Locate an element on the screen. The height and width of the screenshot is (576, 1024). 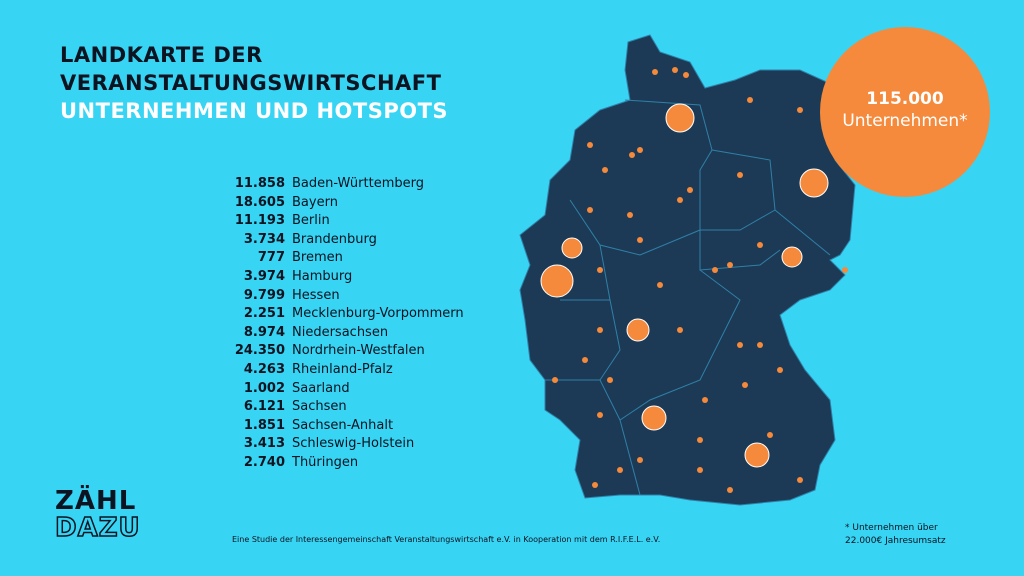
state-row: 777 Bremen is located at coordinates (350, 259).